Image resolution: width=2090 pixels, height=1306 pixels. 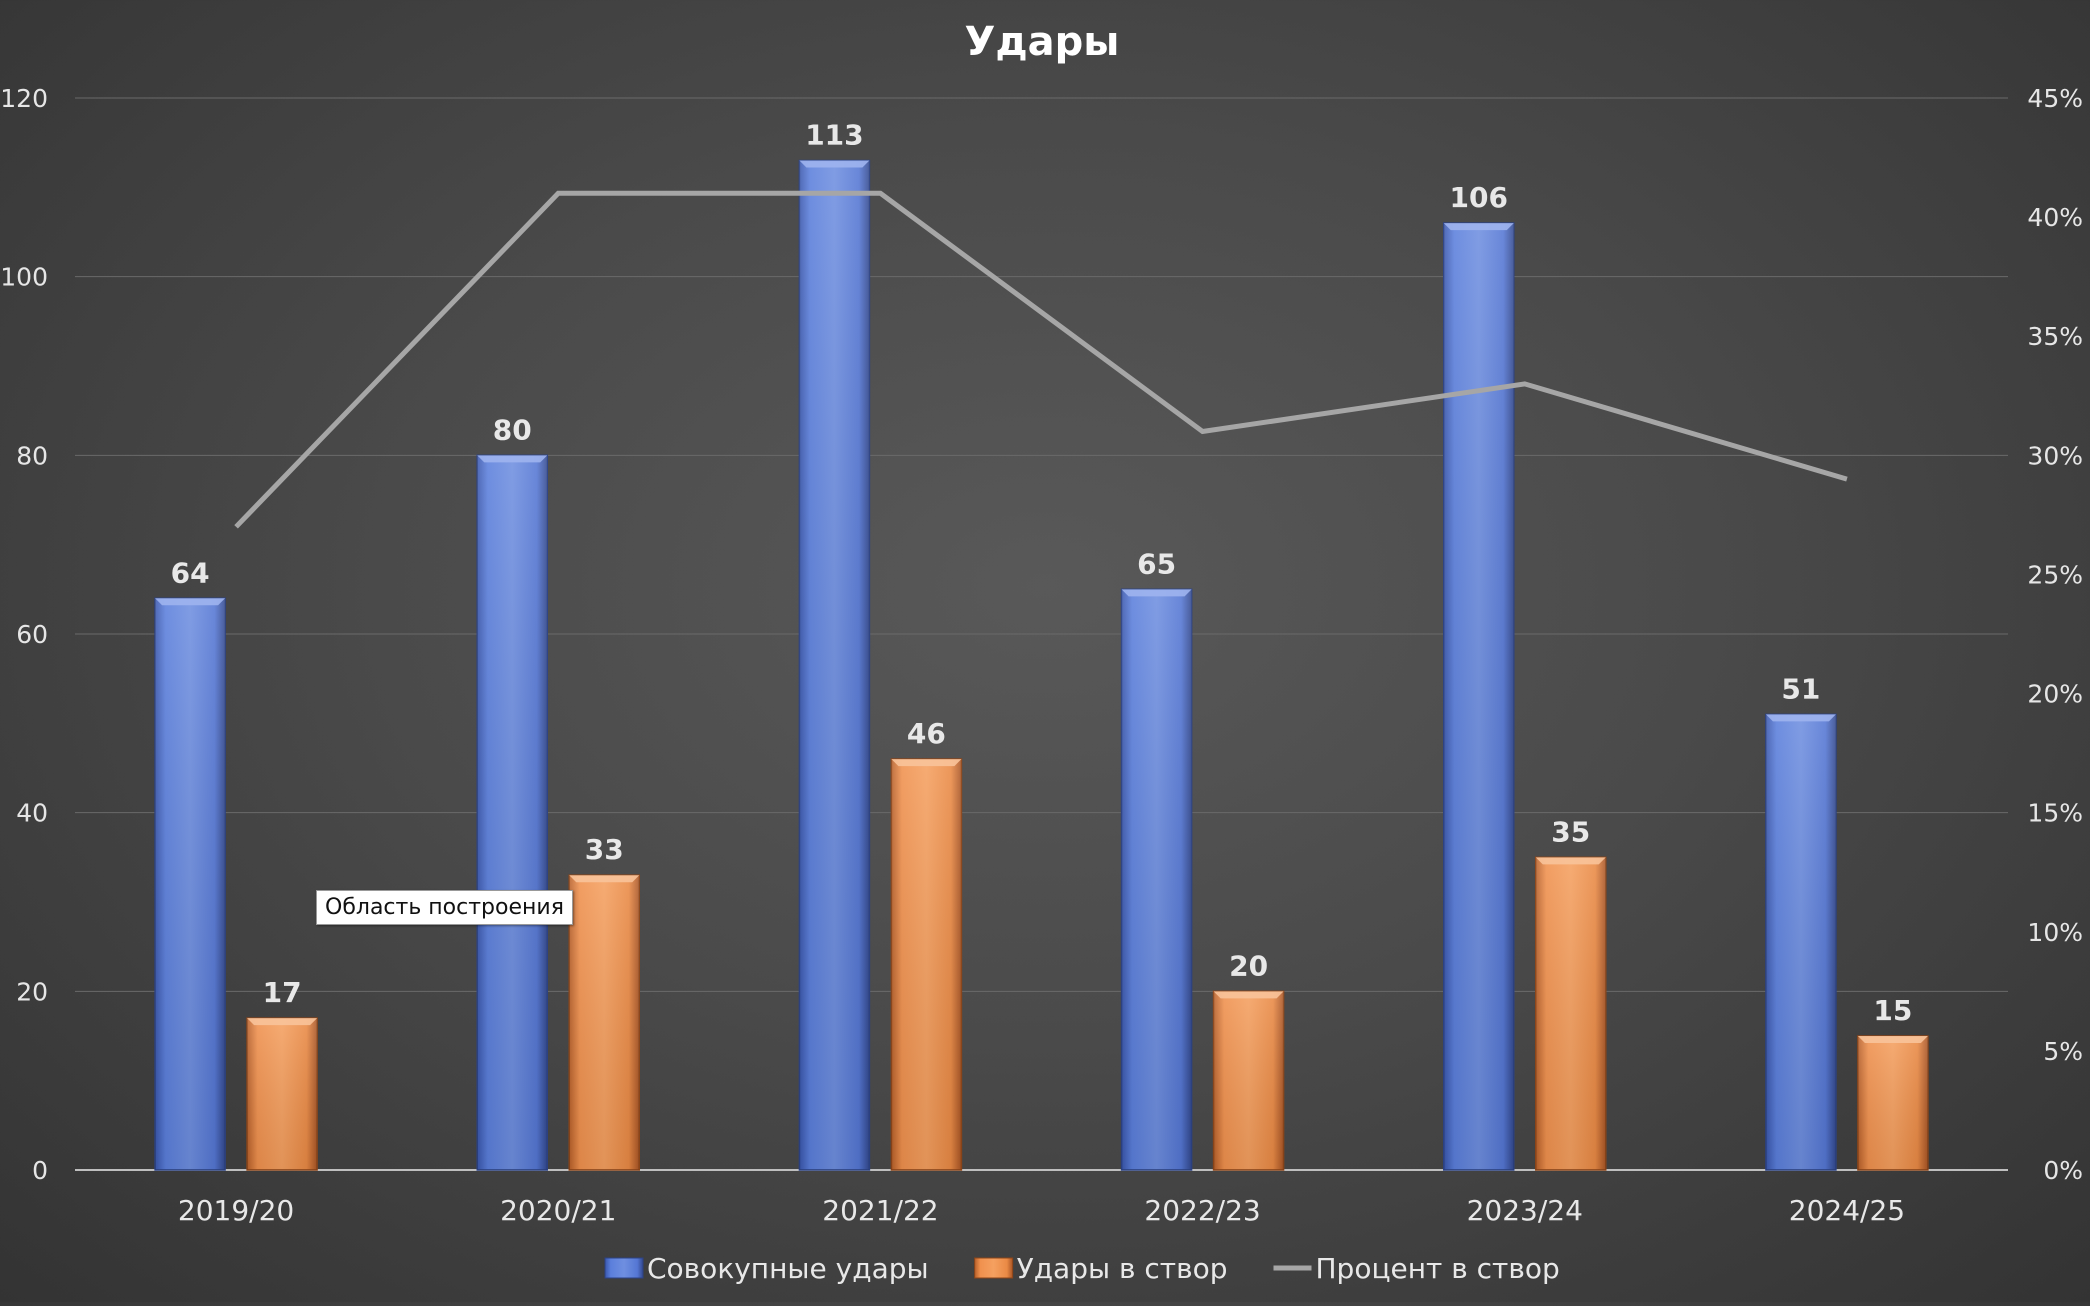 I want to click on y2-tick-label: 30%, so click(x=2055, y=455).